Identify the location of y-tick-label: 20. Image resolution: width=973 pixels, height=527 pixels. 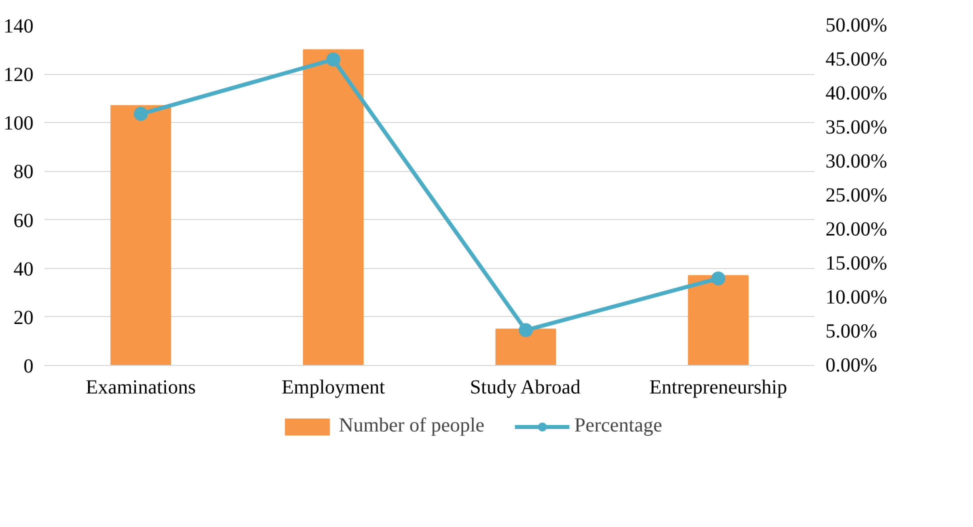
(24, 317).